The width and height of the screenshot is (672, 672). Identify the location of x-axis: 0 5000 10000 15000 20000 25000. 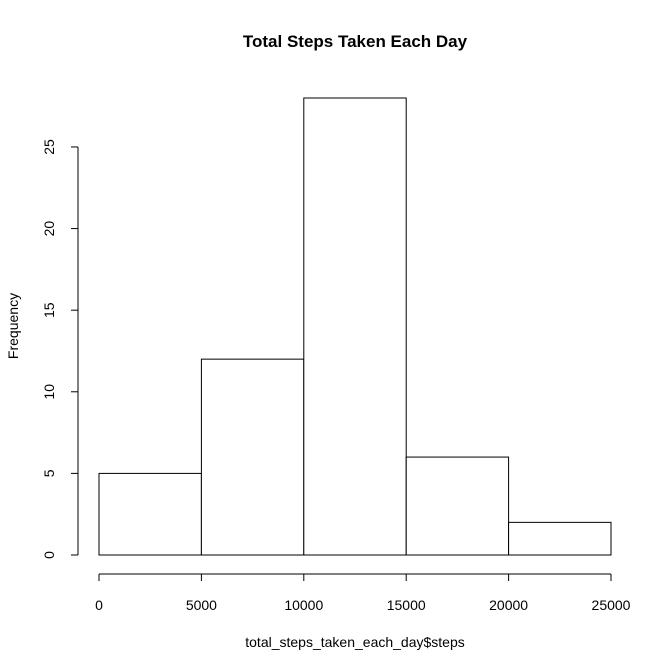
(363, 593).